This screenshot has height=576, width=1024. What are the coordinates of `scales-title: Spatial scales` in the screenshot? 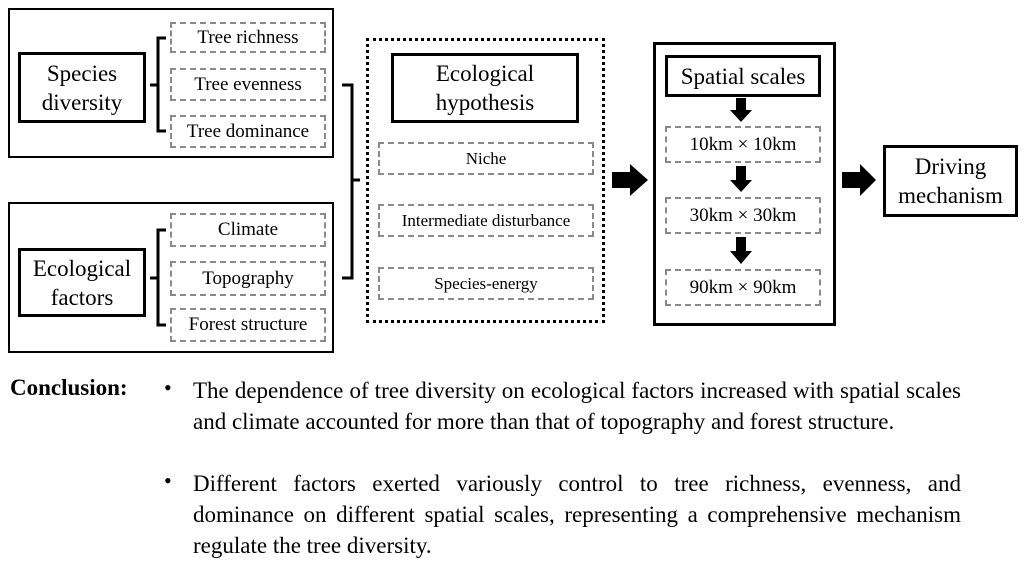 It's located at (743, 76).